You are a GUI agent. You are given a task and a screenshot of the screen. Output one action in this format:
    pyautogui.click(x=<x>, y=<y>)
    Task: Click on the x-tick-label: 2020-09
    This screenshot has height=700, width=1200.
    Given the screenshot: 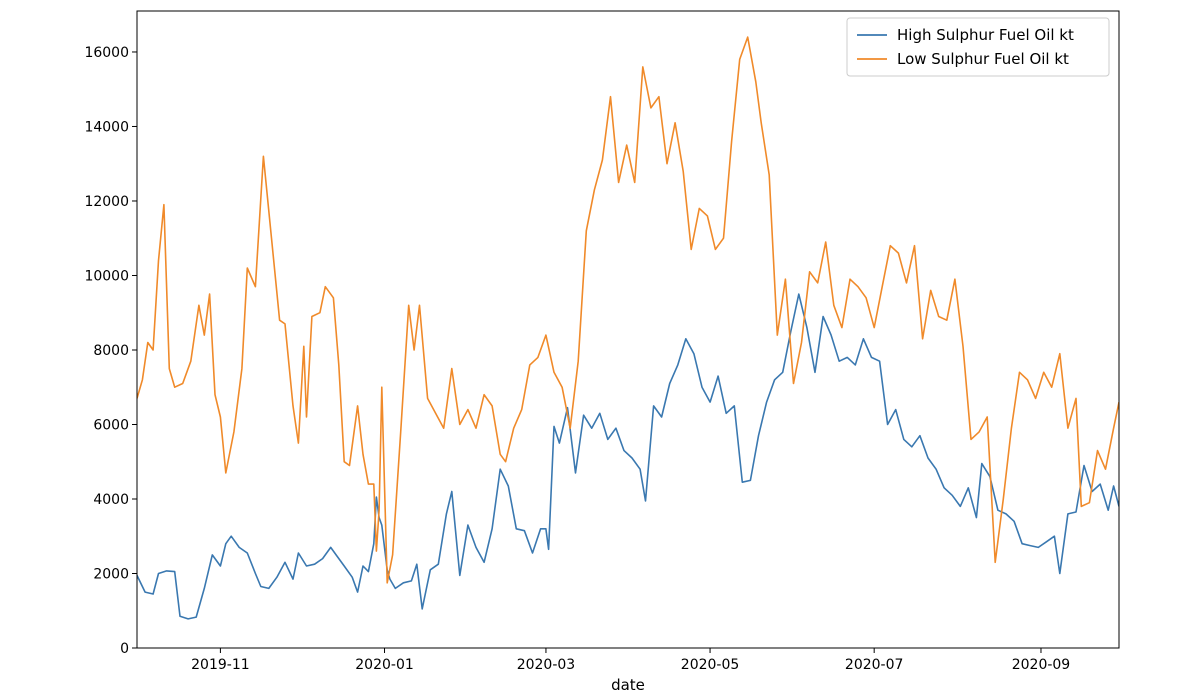 What is the action you would take?
    pyautogui.click(x=1041, y=665)
    